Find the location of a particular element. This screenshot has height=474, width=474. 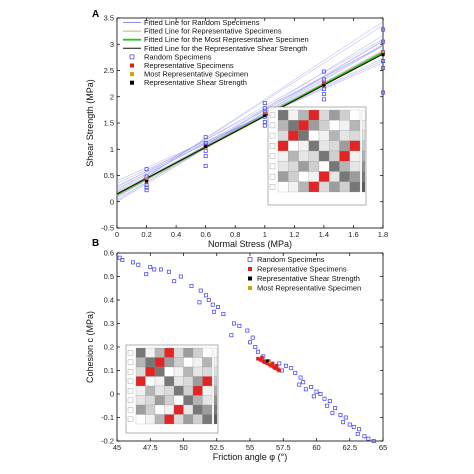

panel-b-x-axis-label: Friction angle φ (°) is located at coordinates (250, 457).